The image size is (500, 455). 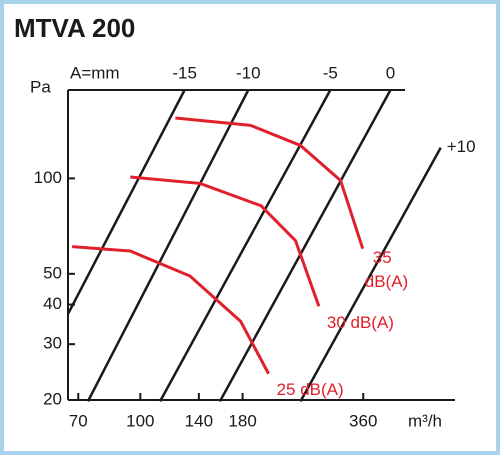 I want to click on x-axis-label: m³/h, so click(x=425, y=420).